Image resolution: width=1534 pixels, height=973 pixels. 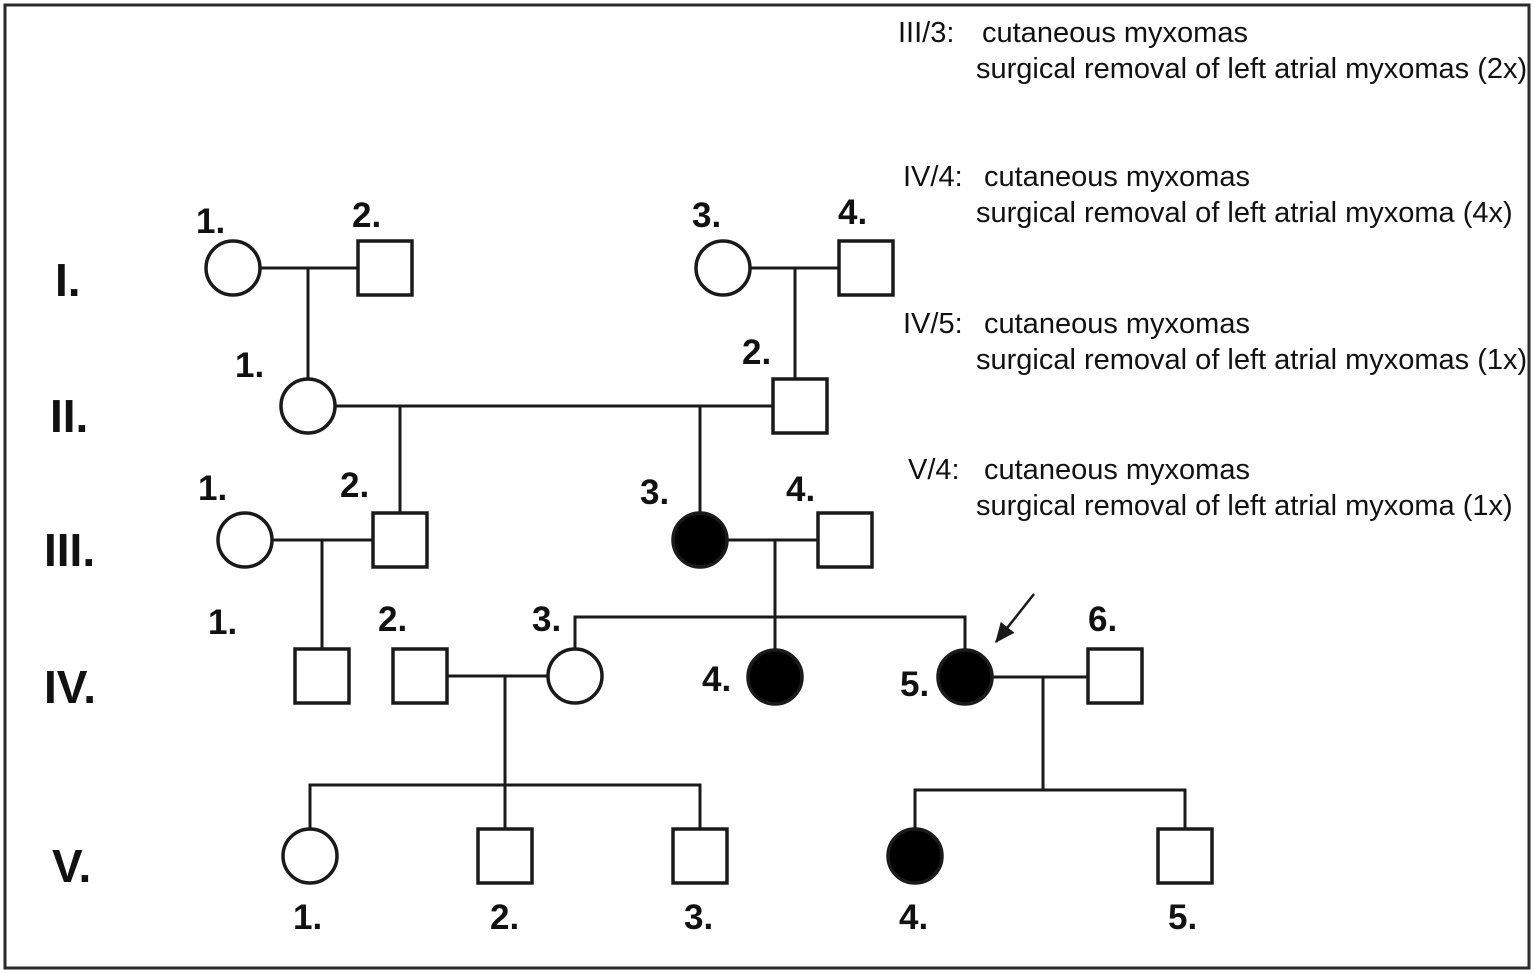 I want to click on individual-I-4-symbol, so click(x=866, y=268).